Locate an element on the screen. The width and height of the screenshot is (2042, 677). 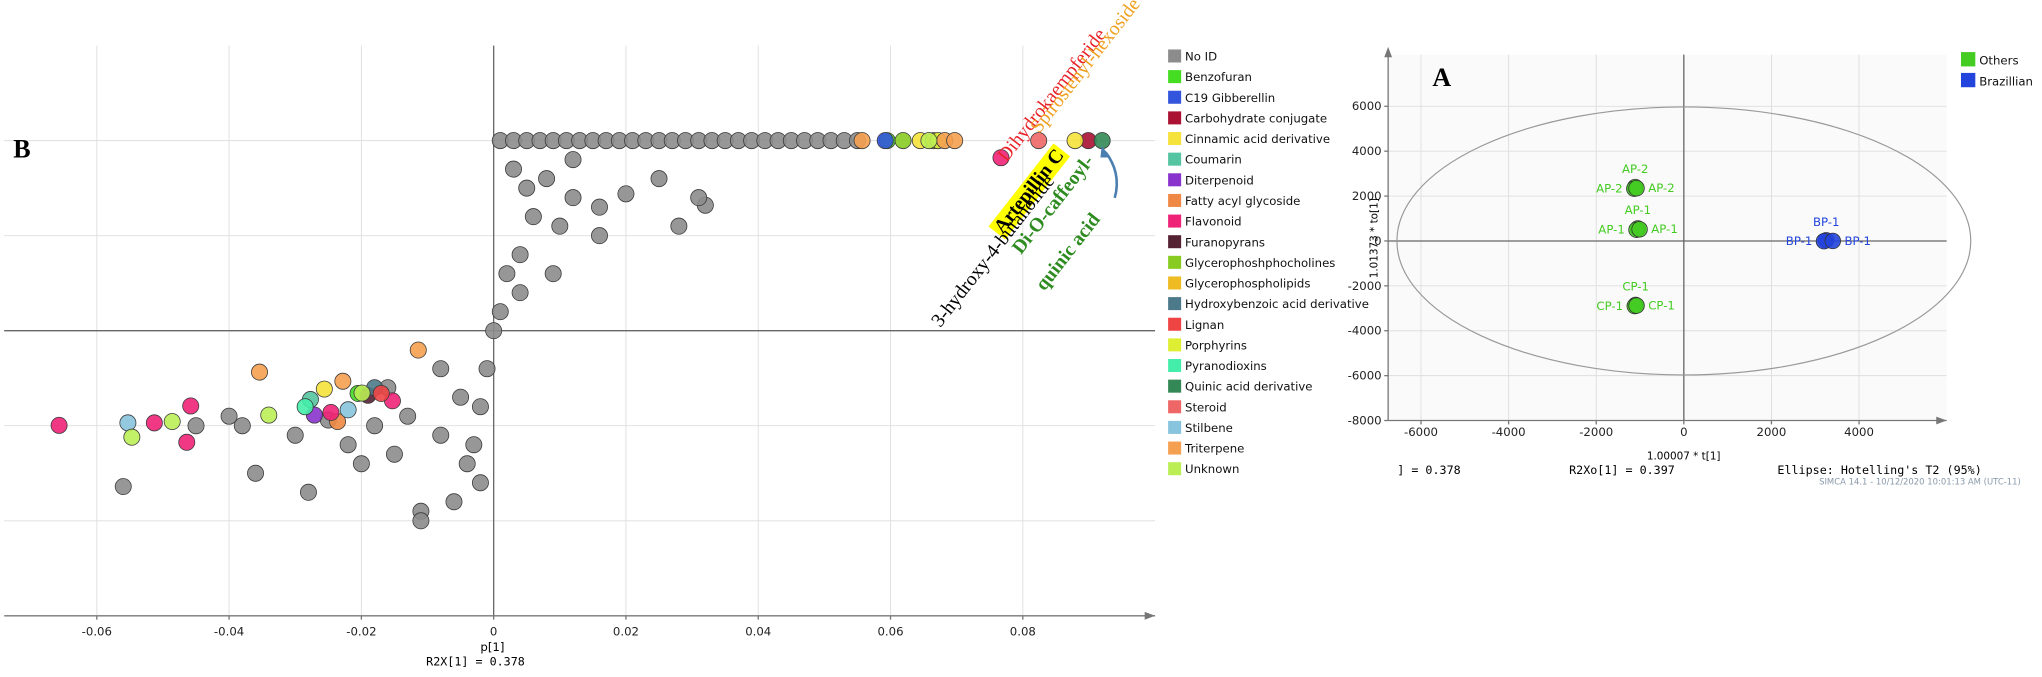
legend-label: Diterpenoid is located at coordinates (1219, 180).